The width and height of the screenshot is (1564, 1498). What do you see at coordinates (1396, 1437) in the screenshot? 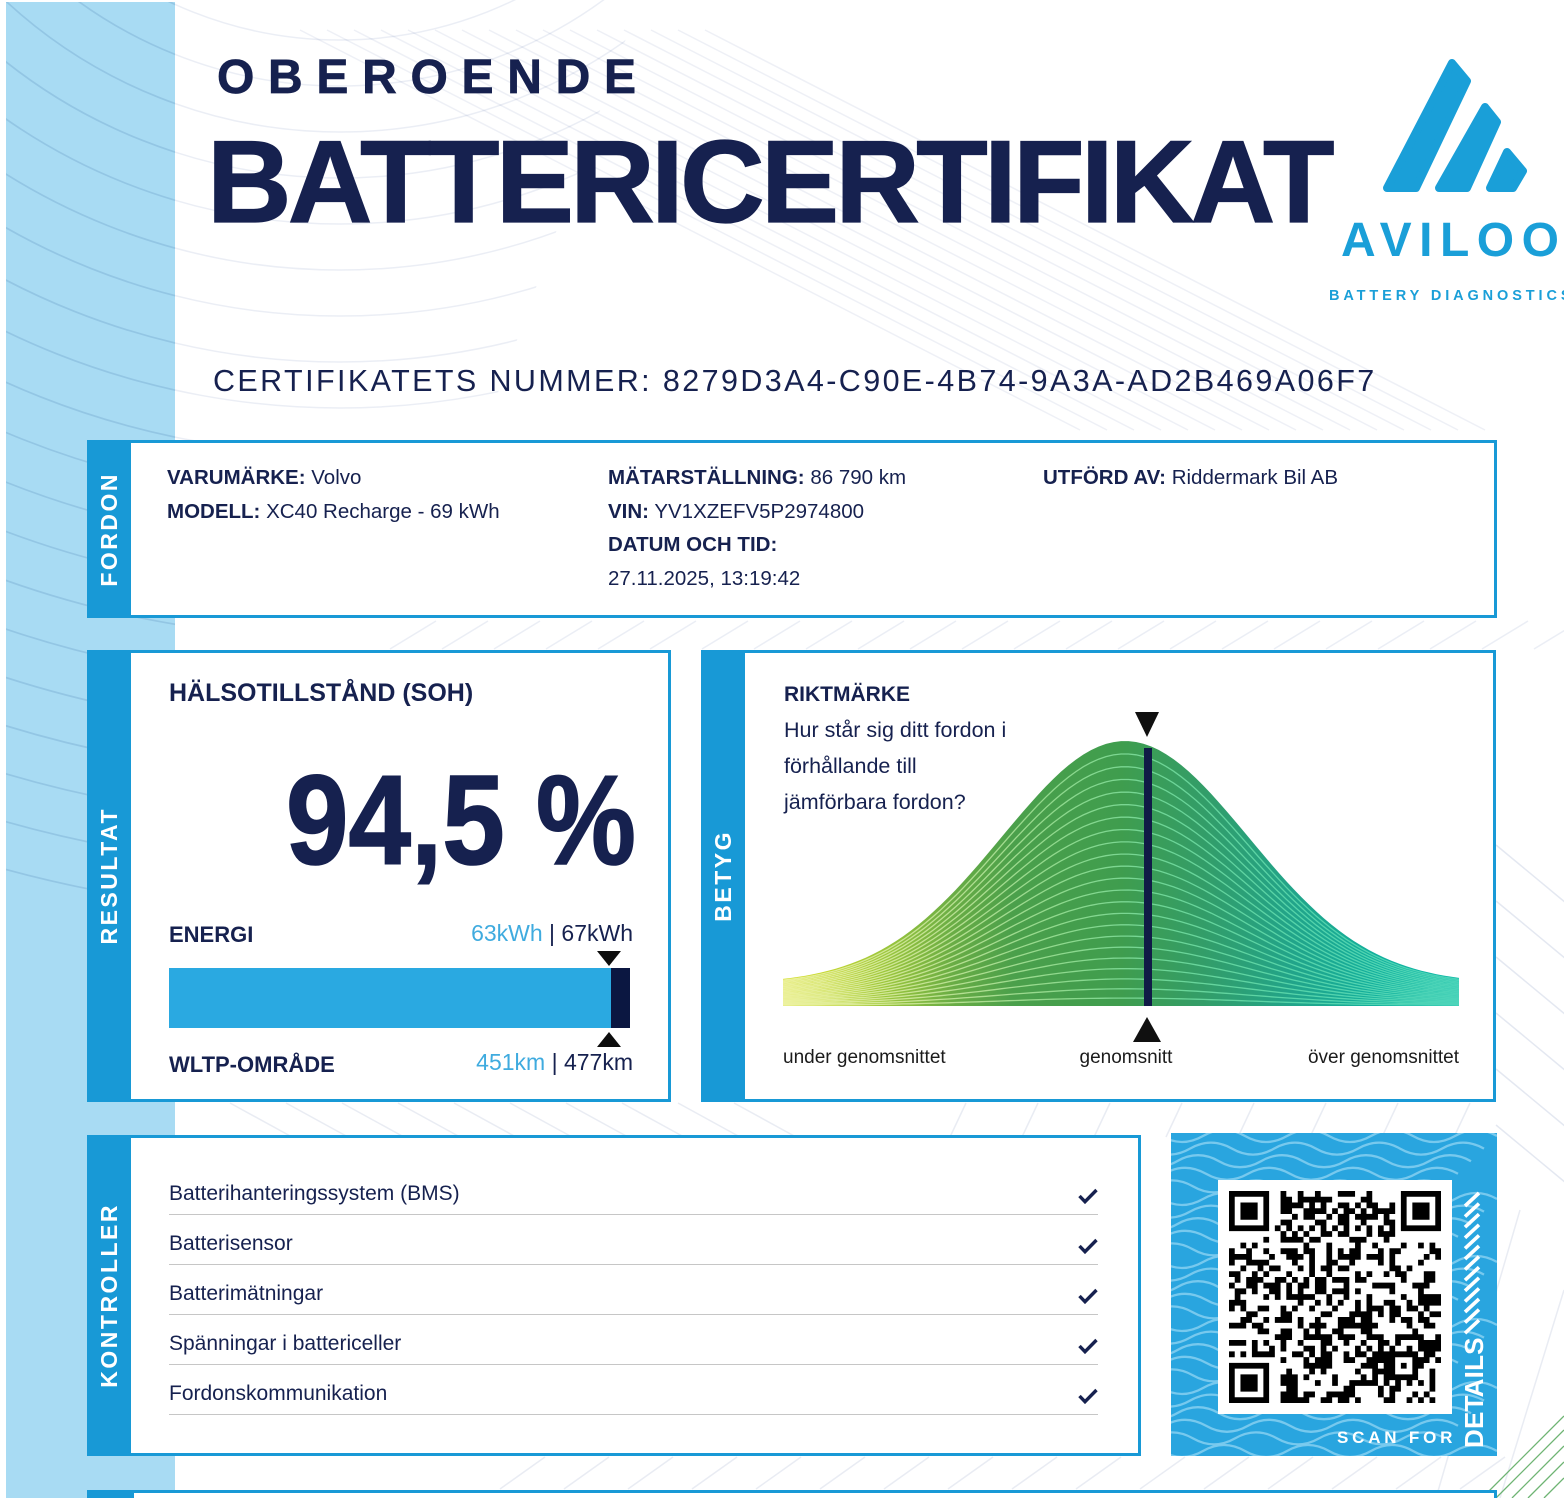
I see `svg-text: SCAN FOR` at bounding box center [1396, 1437].